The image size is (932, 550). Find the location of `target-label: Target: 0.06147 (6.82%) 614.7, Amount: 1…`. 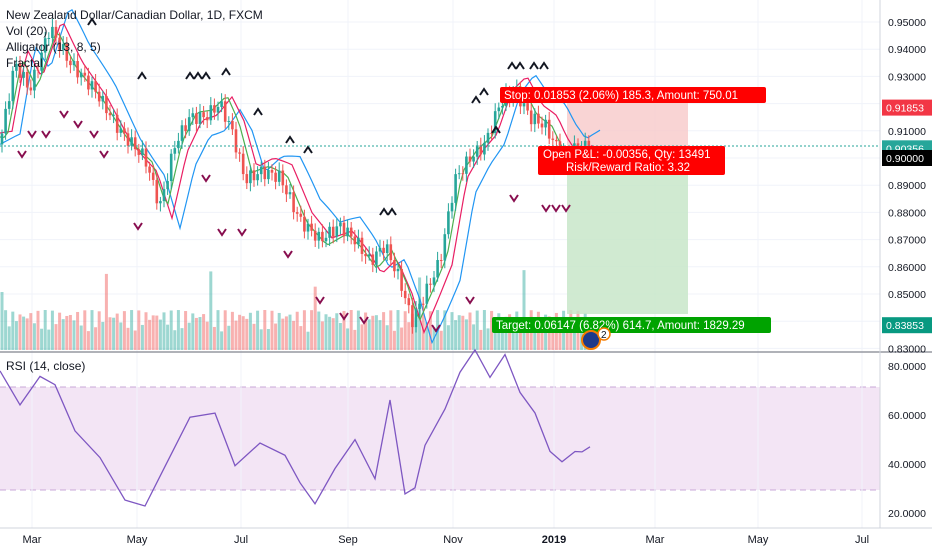

target-label: Target: 0.06147 (6.82%) 614.7, Amount: 1… is located at coordinates (620, 326).